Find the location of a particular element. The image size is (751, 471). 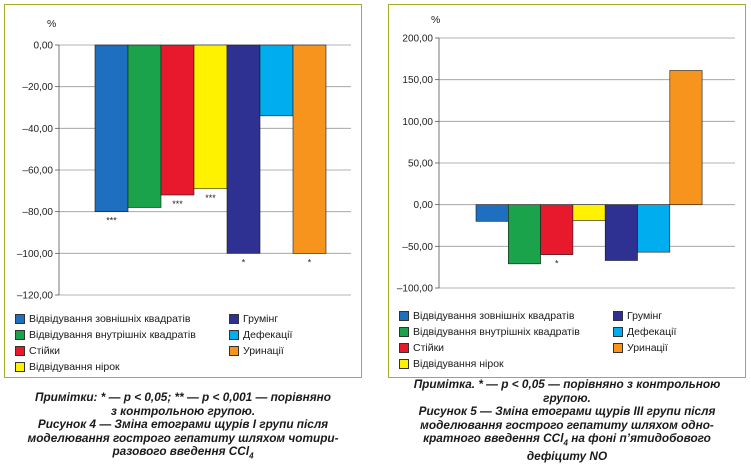

caption-figure-line-4: дефіциту NO is located at coordinates (567, 455).